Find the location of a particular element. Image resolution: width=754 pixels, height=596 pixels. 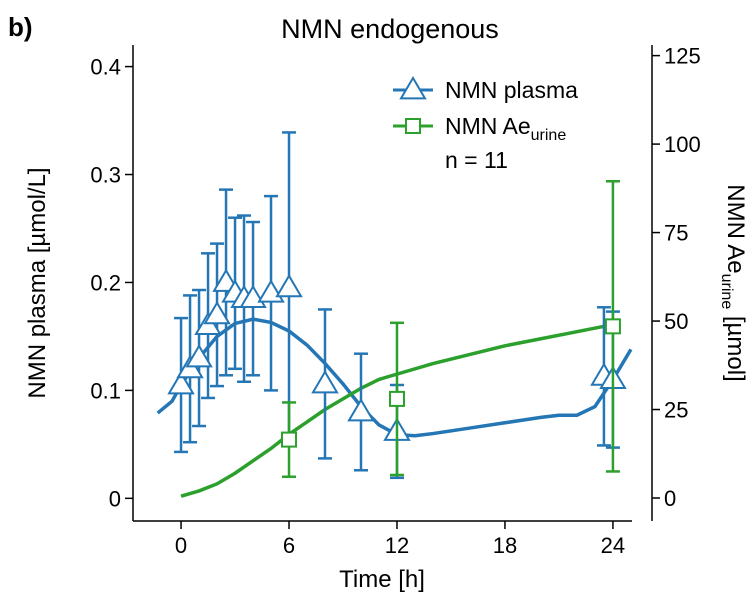

x-tick-label: 6 is located at coordinates (289, 545).